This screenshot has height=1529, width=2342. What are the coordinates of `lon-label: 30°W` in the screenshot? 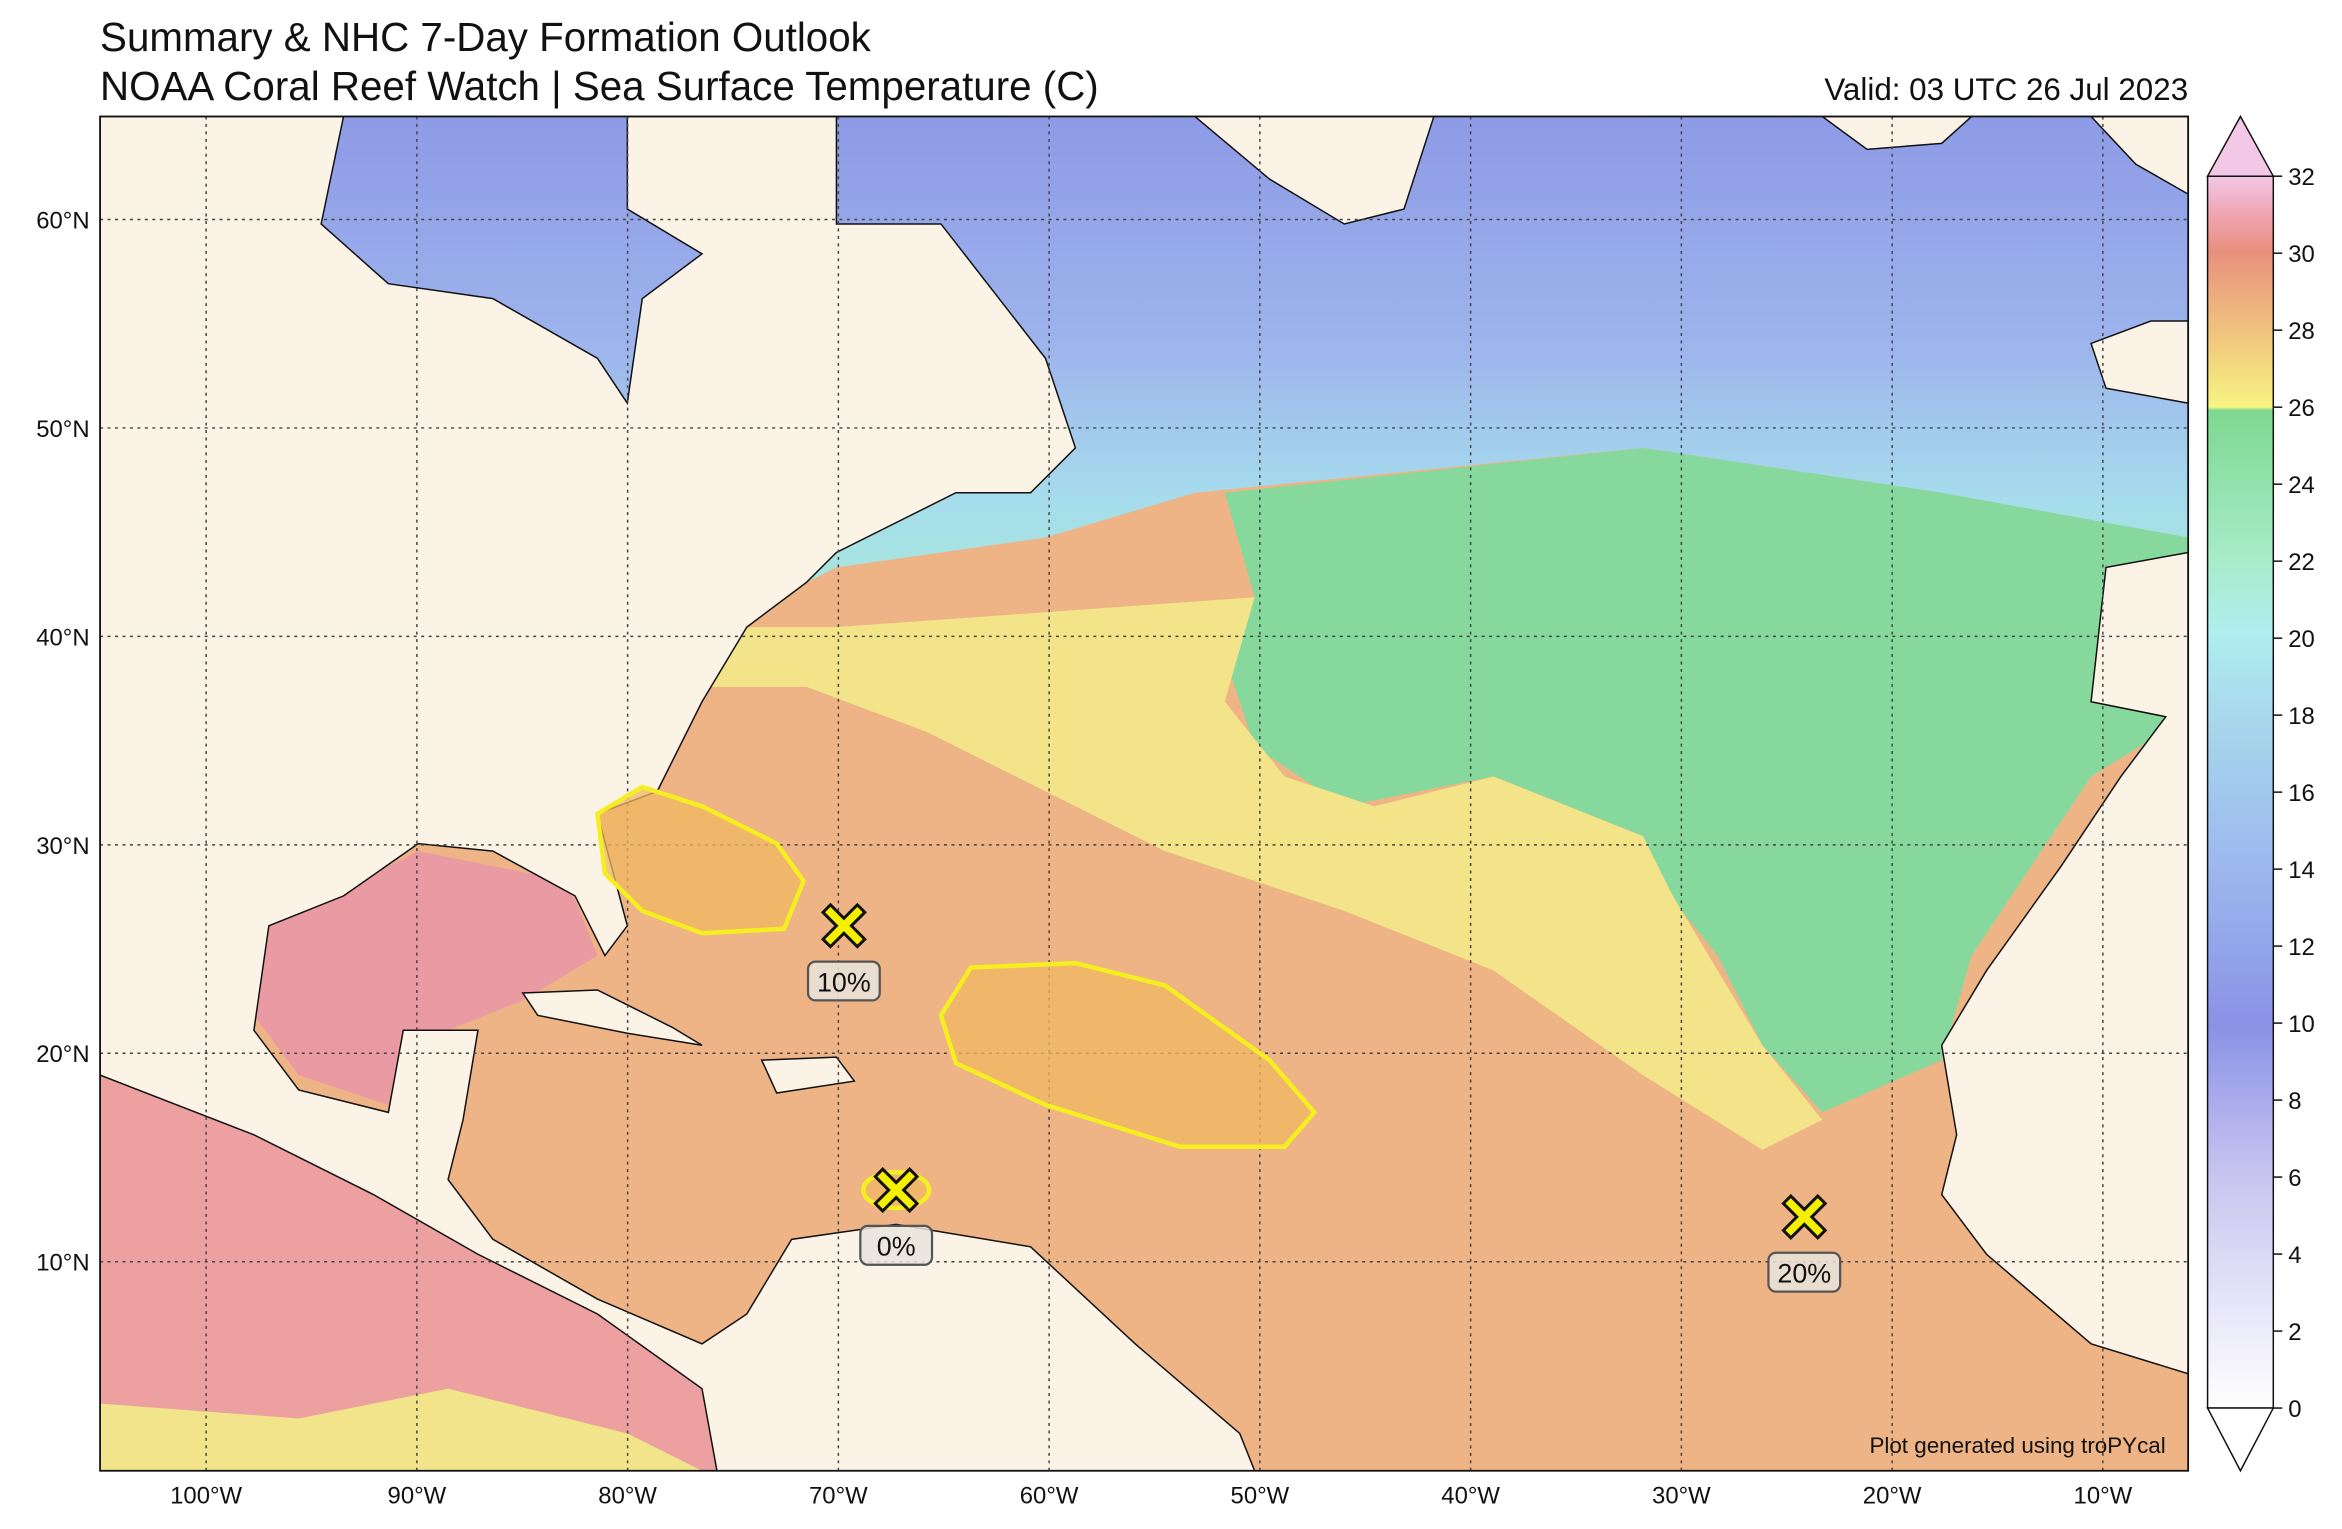 It's located at (1681, 1496).